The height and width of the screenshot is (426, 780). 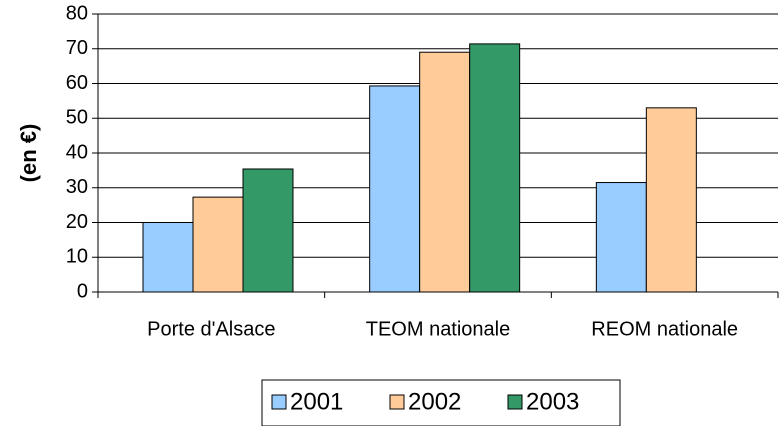 I want to click on y-axis-label: (en €), so click(x=28, y=153).